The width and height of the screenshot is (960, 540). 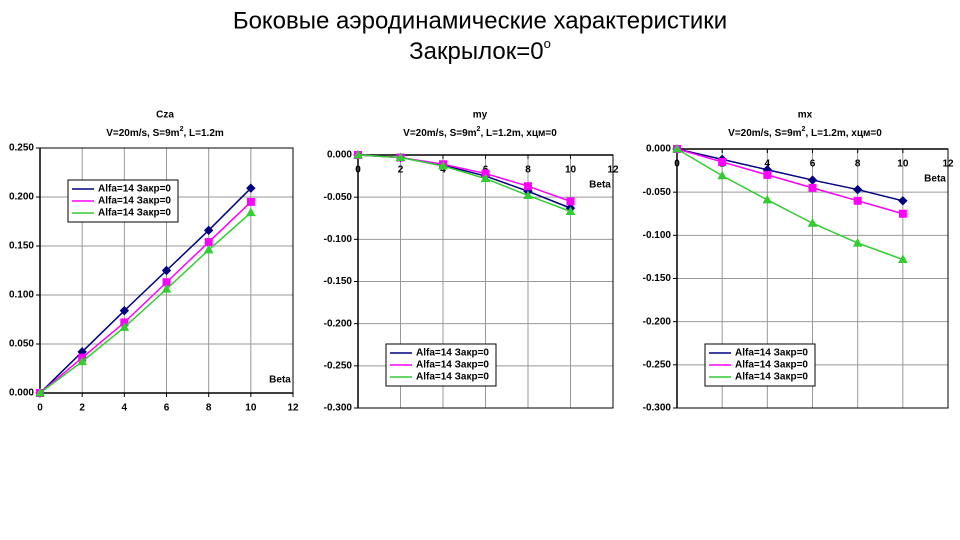 I want to click on x-tick-label: 0, so click(x=40, y=408).